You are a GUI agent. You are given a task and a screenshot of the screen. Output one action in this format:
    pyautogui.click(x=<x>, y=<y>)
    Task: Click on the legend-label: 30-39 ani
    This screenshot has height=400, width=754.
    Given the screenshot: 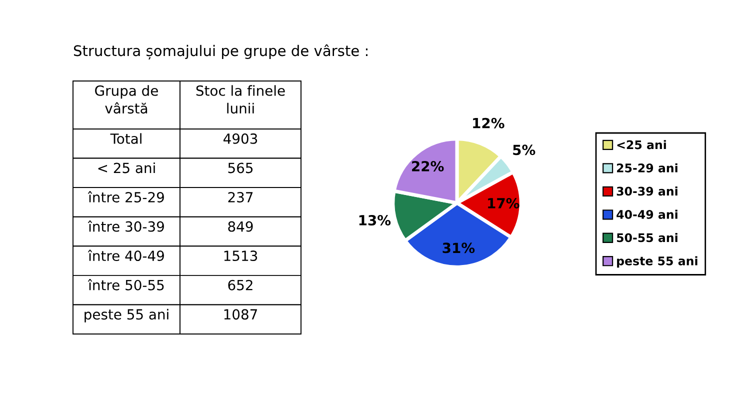 What is the action you would take?
    pyautogui.click(x=647, y=191)
    